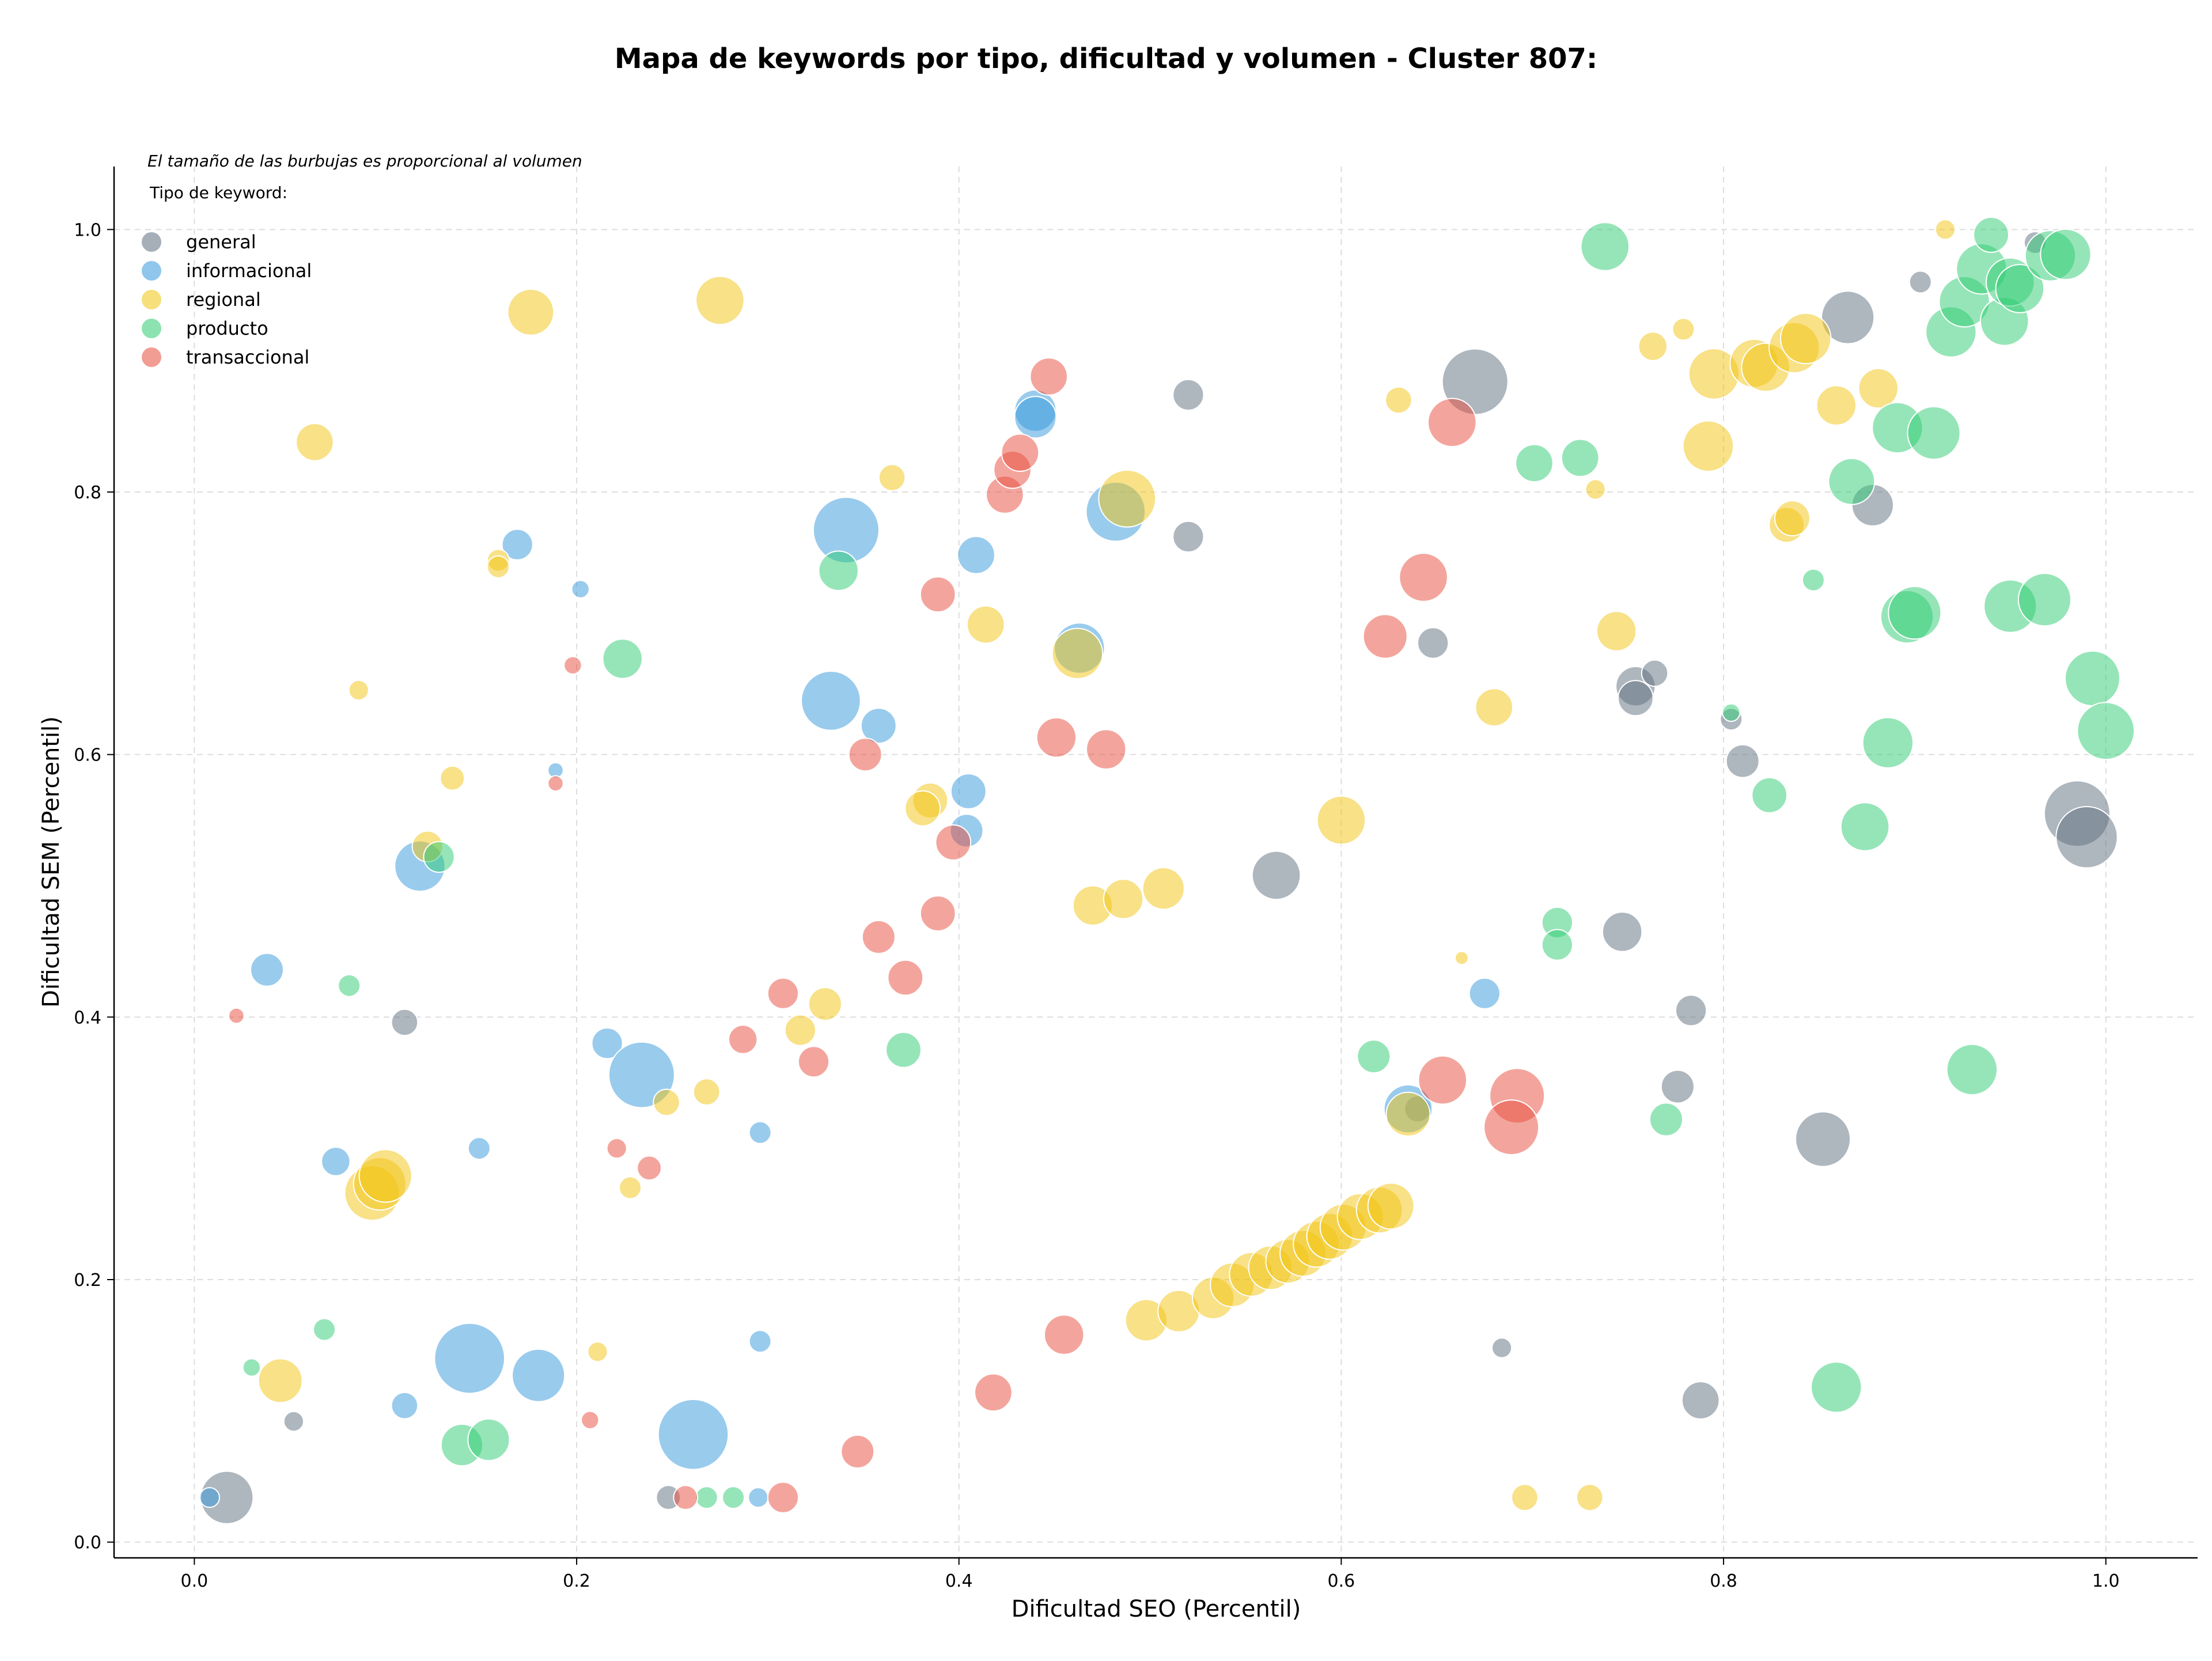 The height and width of the screenshot is (1661, 2212). Describe the element at coordinates (218, 192) in the screenshot. I see `legend-title: Tipo de keyword:` at that location.